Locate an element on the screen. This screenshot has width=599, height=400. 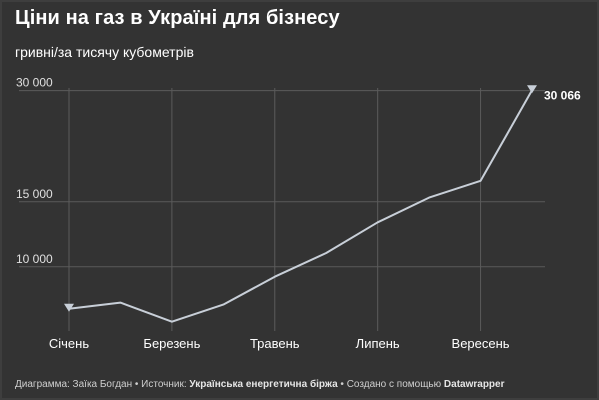
x-tick-label: Січень is located at coordinates (69, 343).